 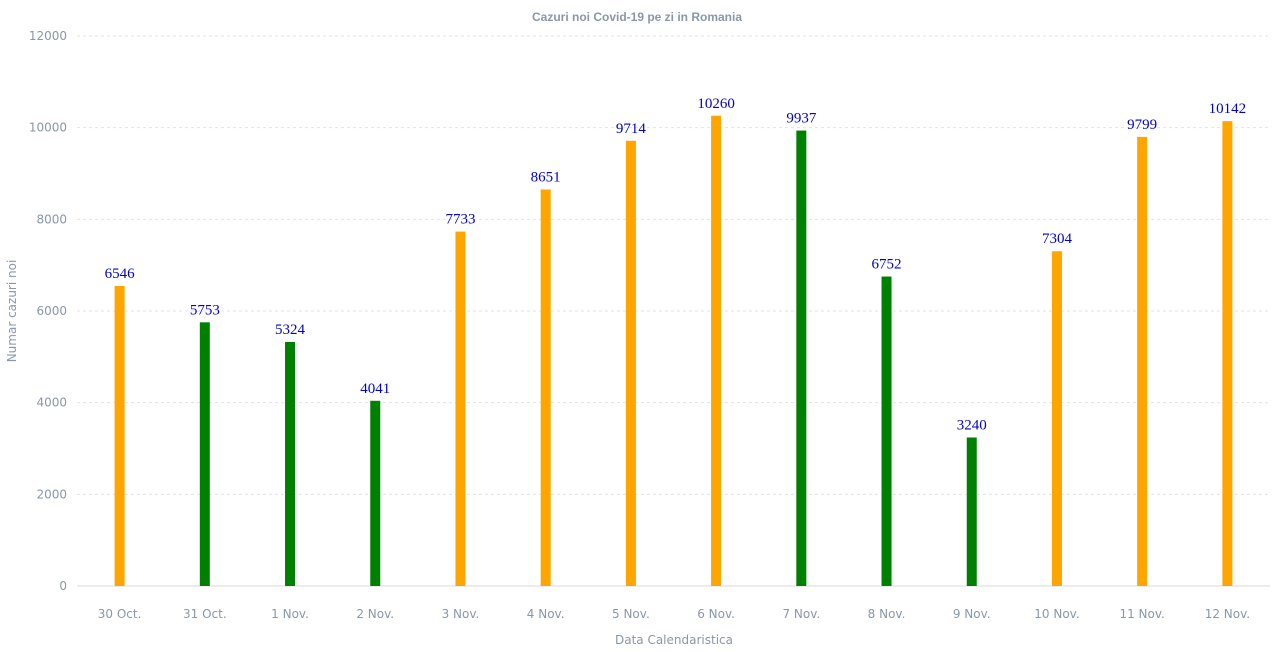 I want to click on data-label: 9714, so click(x=631, y=129).